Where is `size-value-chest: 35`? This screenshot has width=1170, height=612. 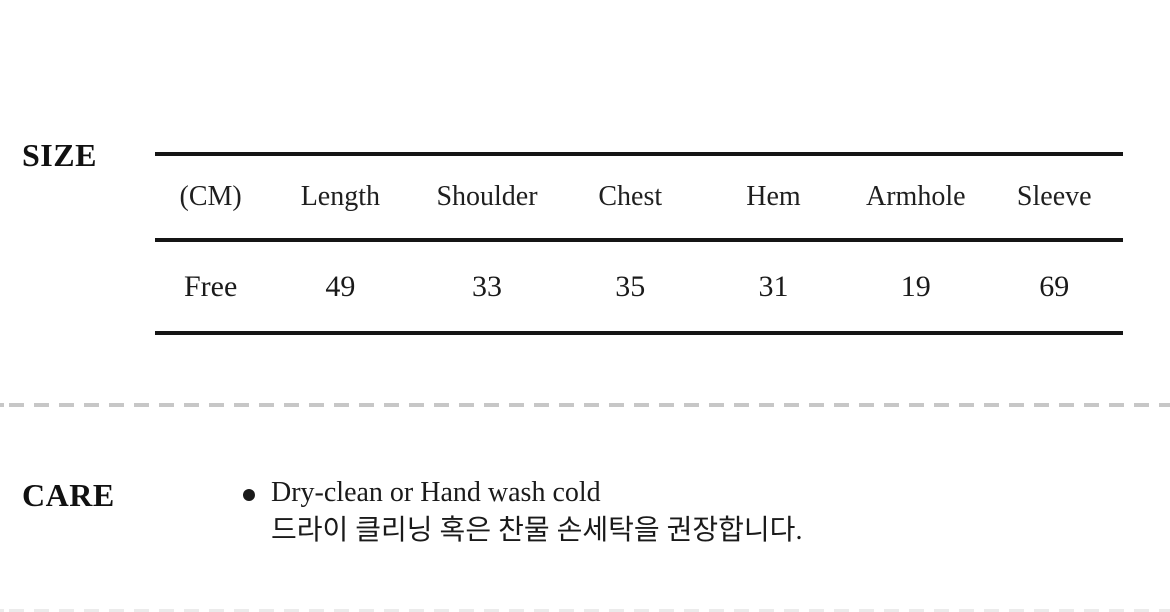 size-value-chest: 35 is located at coordinates (630, 286).